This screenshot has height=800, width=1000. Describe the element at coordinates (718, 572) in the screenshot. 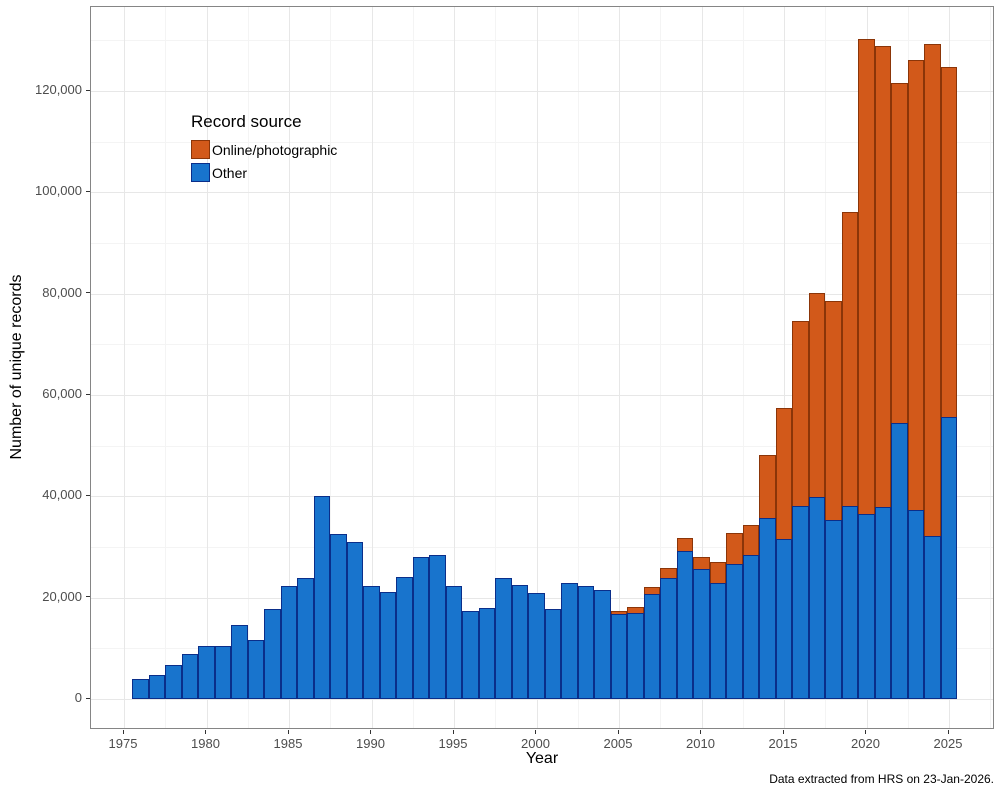

I see `bar-segment-online-photographic-2011` at that location.